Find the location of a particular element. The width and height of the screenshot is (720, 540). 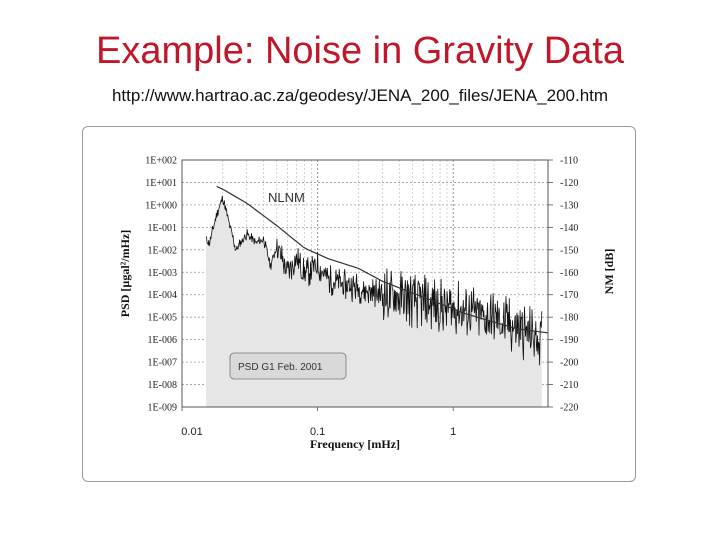

y2-tick-label: -180 is located at coordinates (569, 318).